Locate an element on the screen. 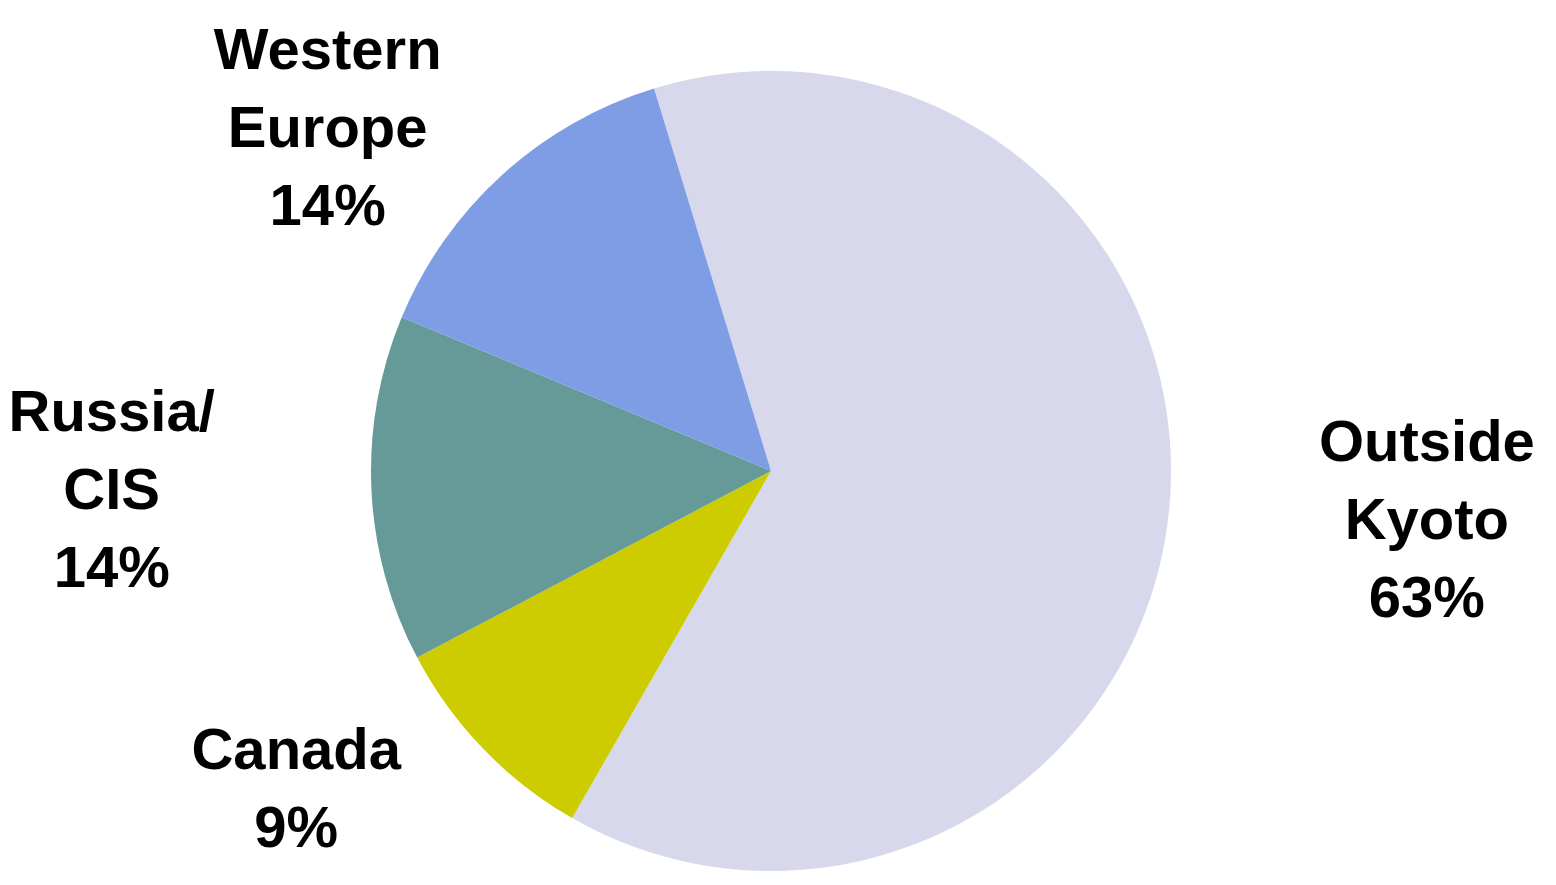 The width and height of the screenshot is (1556, 885). data-label: 9% is located at coordinates (296, 826).